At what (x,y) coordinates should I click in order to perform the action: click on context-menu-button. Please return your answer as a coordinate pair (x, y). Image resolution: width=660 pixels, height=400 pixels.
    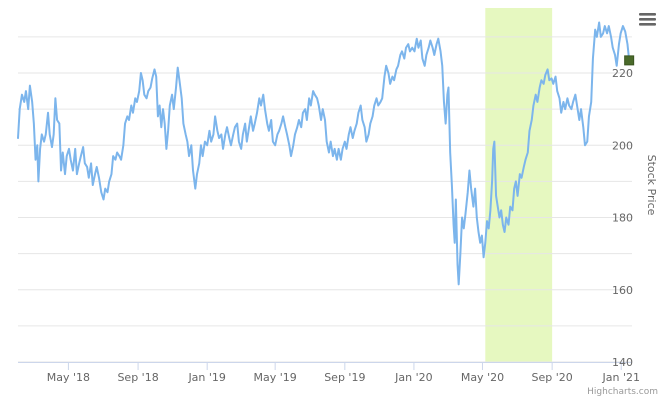
    Looking at the image, I should click on (647, 20).